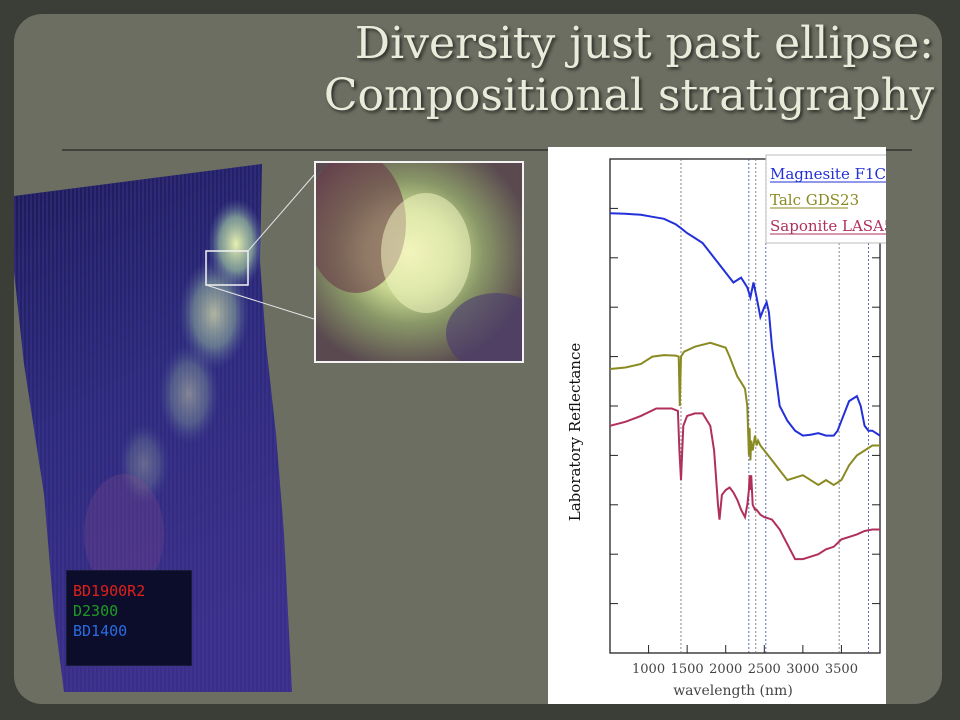 This screenshot has width=960, height=720. What do you see at coordinates (764, 669) in the screenshot?
I see `x-tick-label: 2500` at bounding box center [764, 669].